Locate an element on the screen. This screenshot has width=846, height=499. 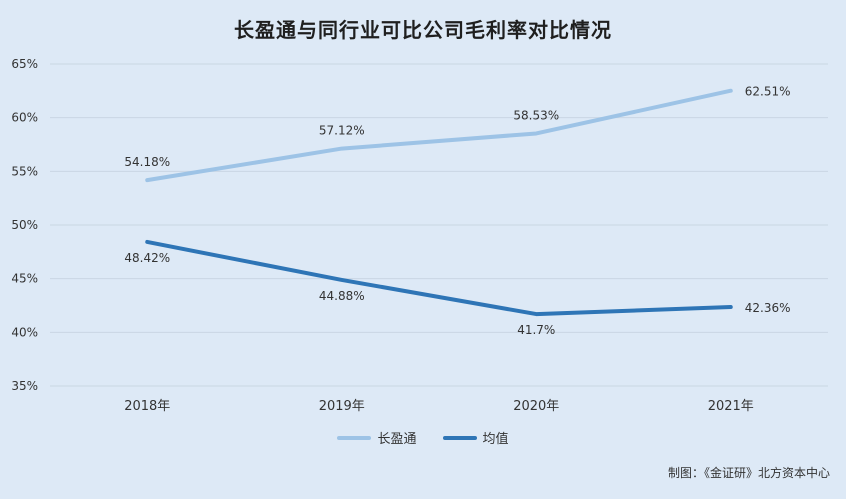
legend-swatch-average is located at coordinates (459, 437).